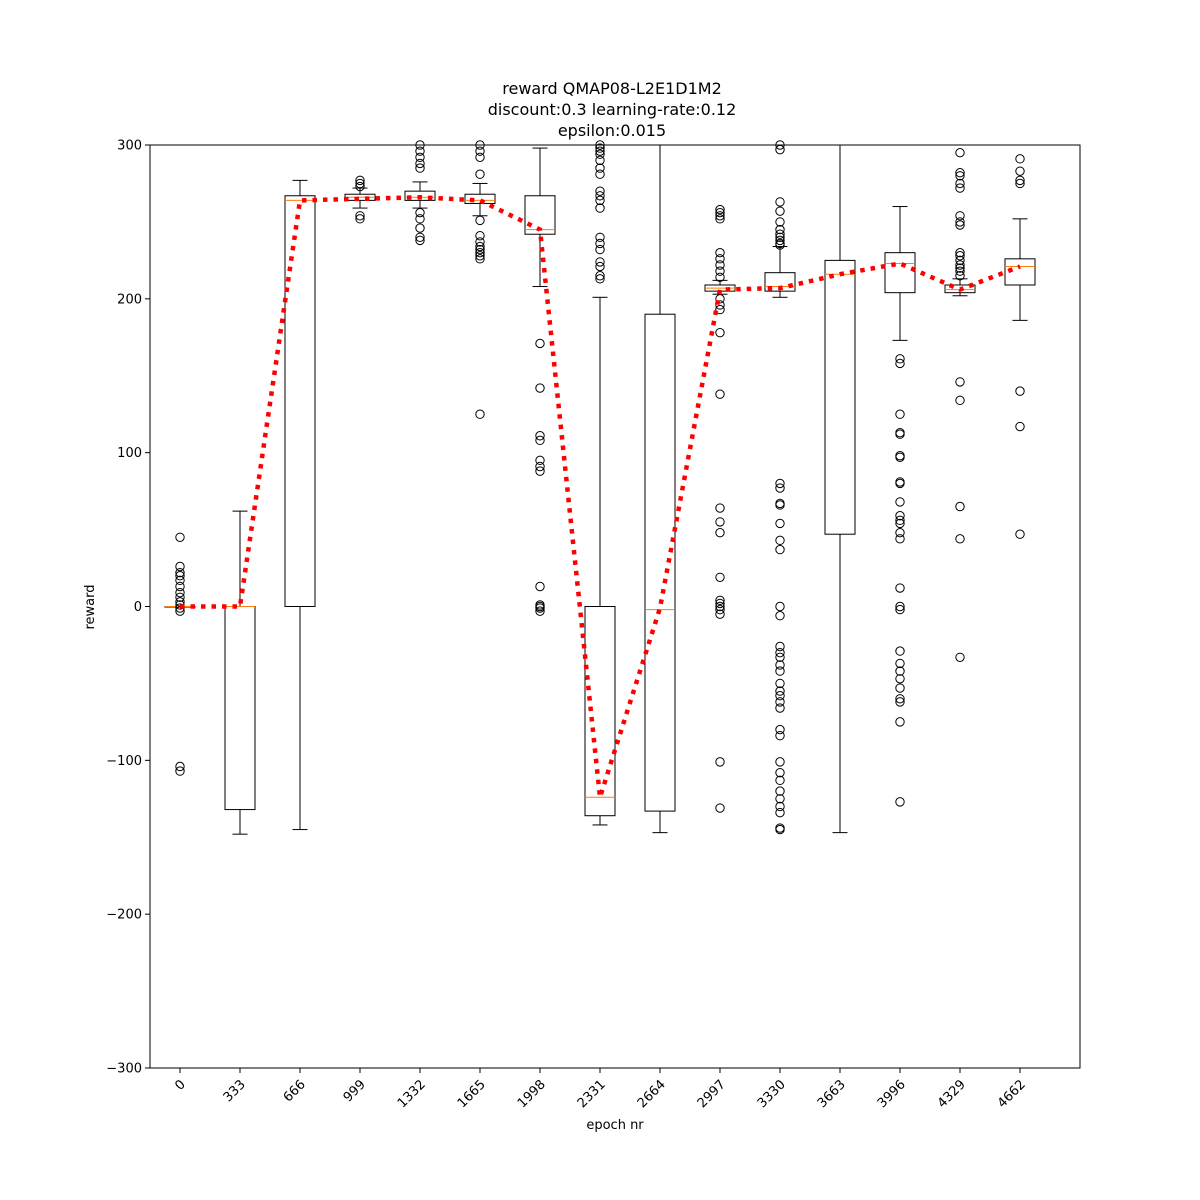 The height and width of the screenshot is (1200, 1200). Describe the element at coordinates (90, 606) in the screenshot. I see `y-axis-label: reward` at that location.